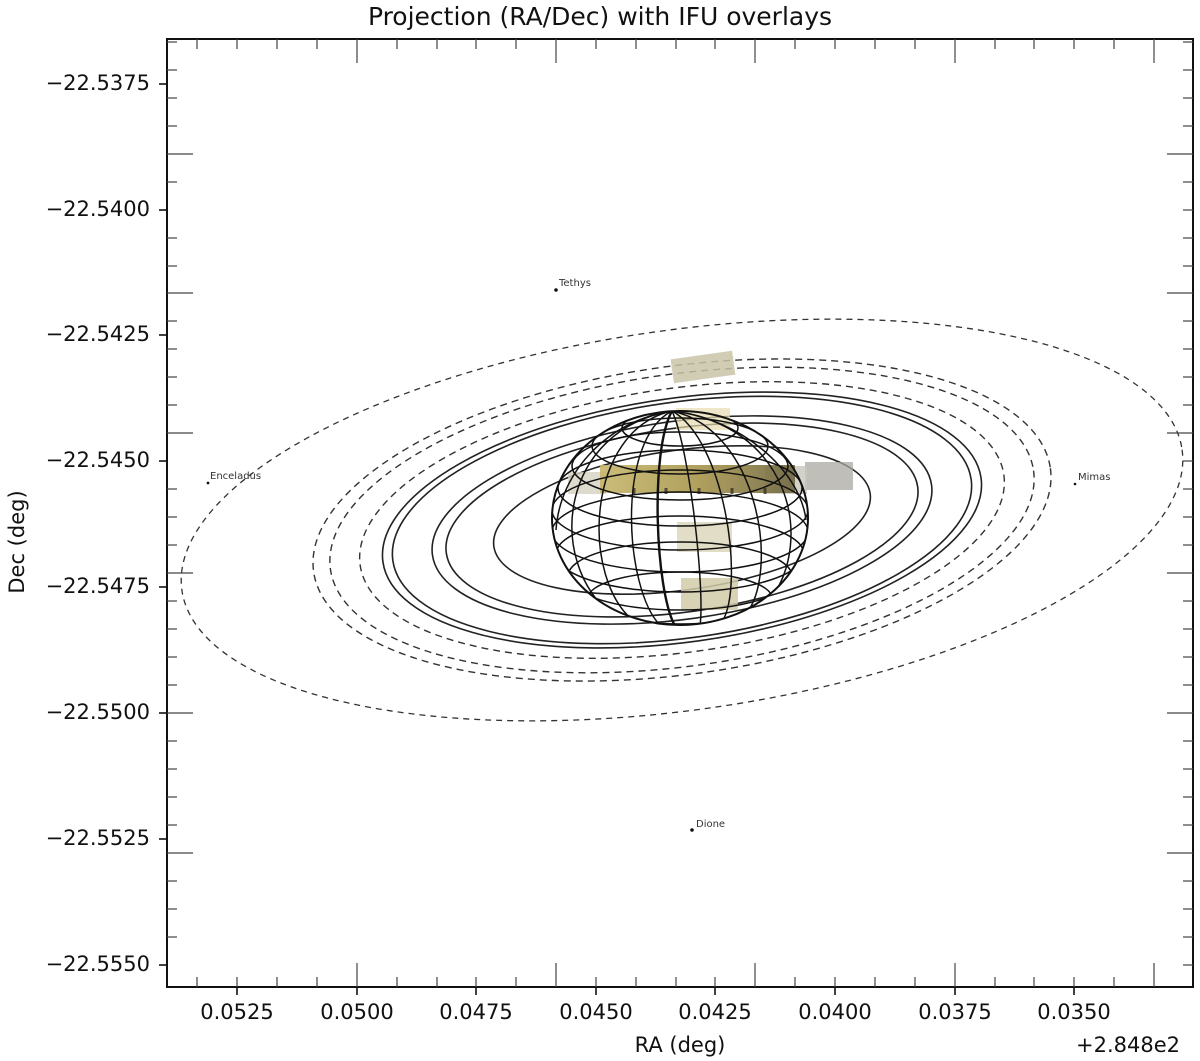  I want to click on x-minor-ticks-bottom, so click(675, 975).